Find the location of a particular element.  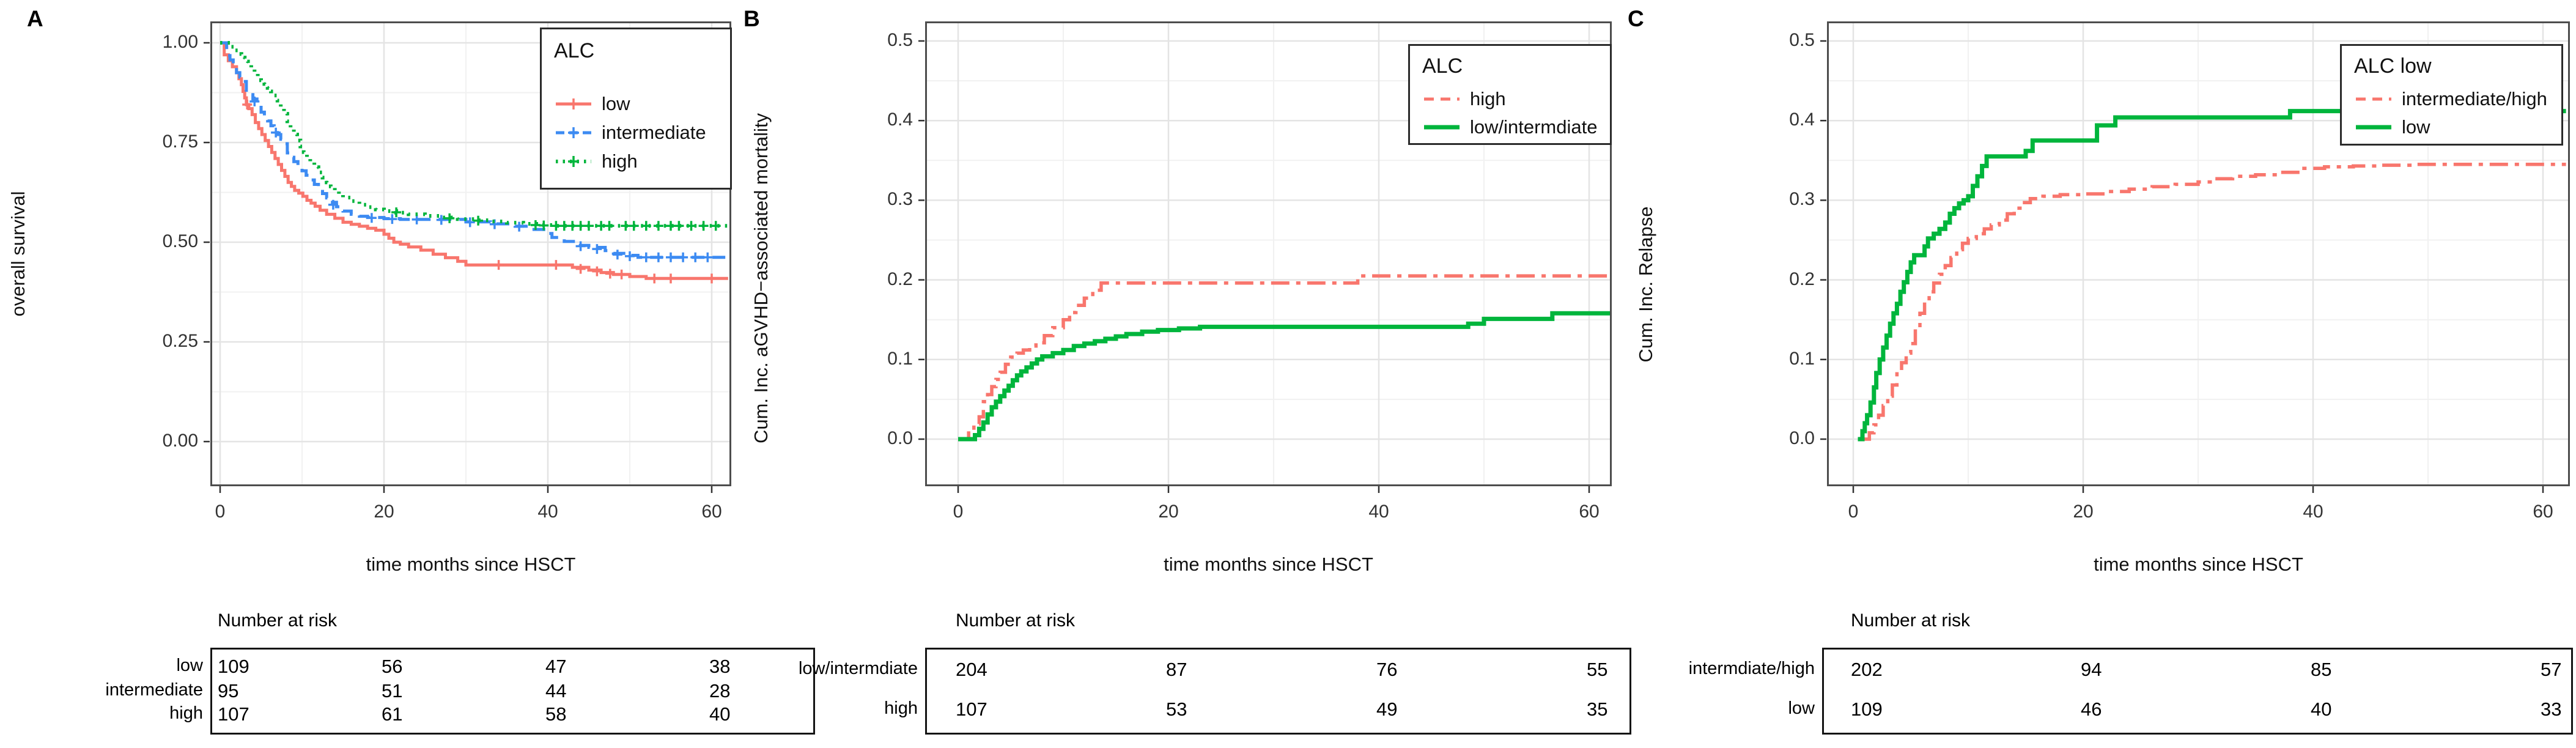

risk-count: 109 is located at coordinates (233, 666).